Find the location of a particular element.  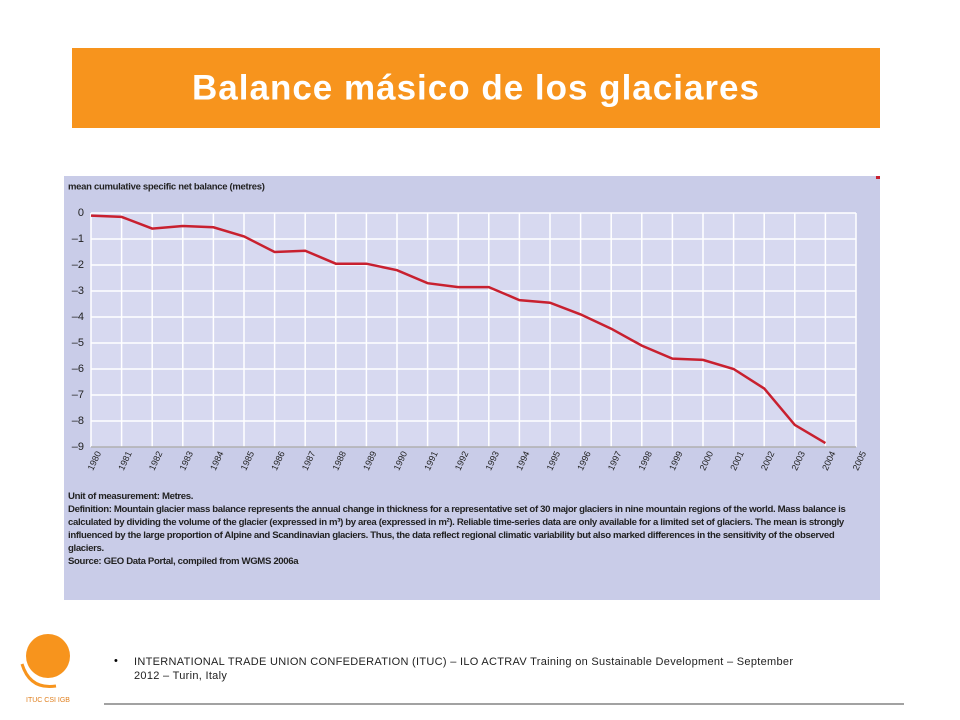

y-tick-label: –4 is located at coordinates (78, 317).